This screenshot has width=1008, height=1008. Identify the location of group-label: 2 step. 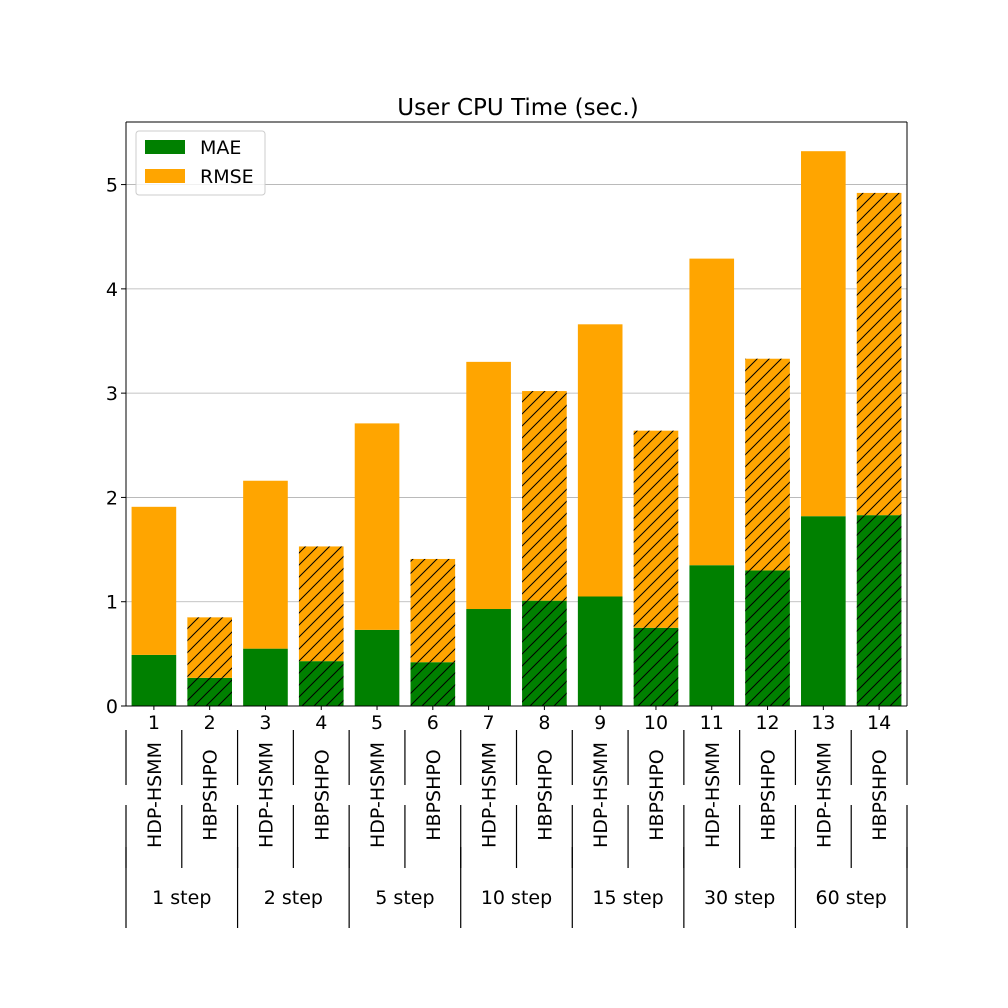
(293, 898).